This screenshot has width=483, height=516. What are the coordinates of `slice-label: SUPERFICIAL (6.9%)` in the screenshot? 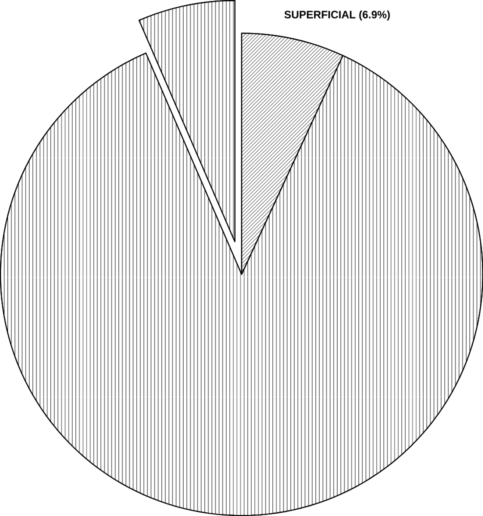 It's located at (337, 15).